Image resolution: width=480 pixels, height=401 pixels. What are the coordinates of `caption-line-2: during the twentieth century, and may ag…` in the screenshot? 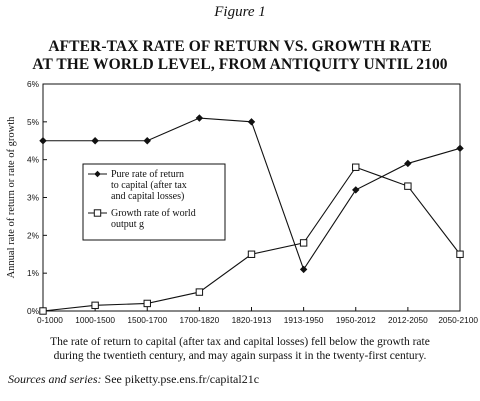 It's located at (240, 356).